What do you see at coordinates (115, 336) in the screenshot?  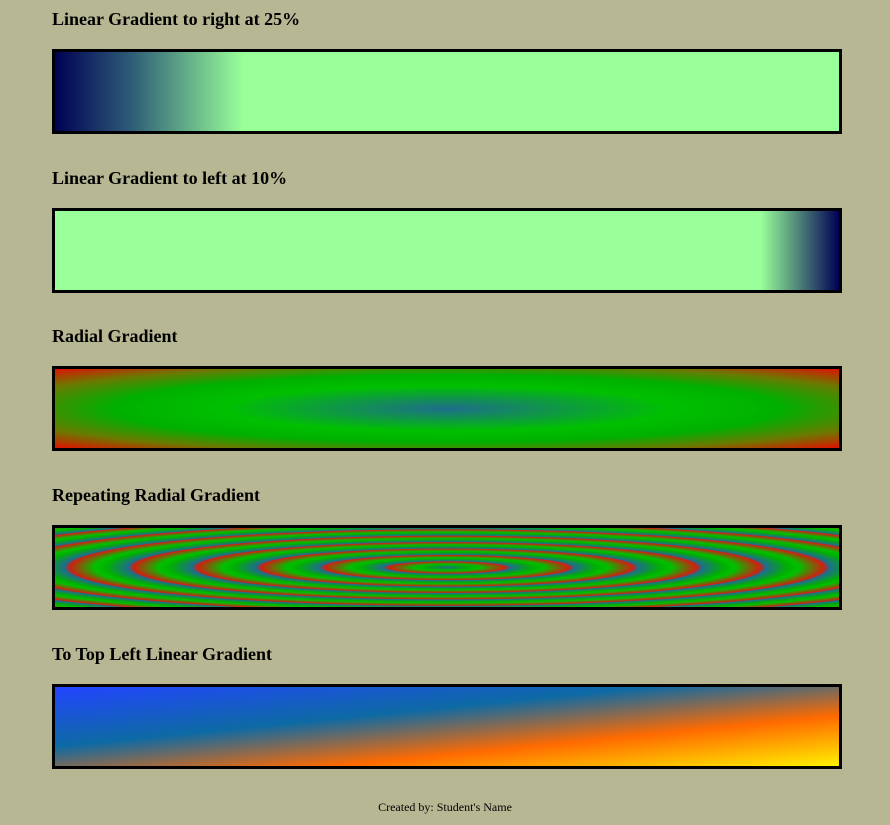 I see `section-heading: Radial Gradient` at bounding box center [115, 336].